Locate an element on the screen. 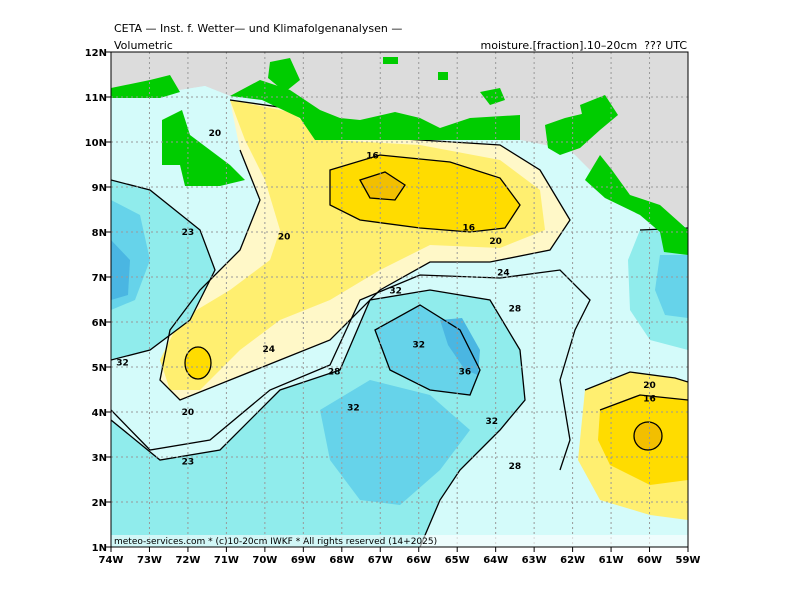  contour-label: 36 is located at coordinates (465, 373).